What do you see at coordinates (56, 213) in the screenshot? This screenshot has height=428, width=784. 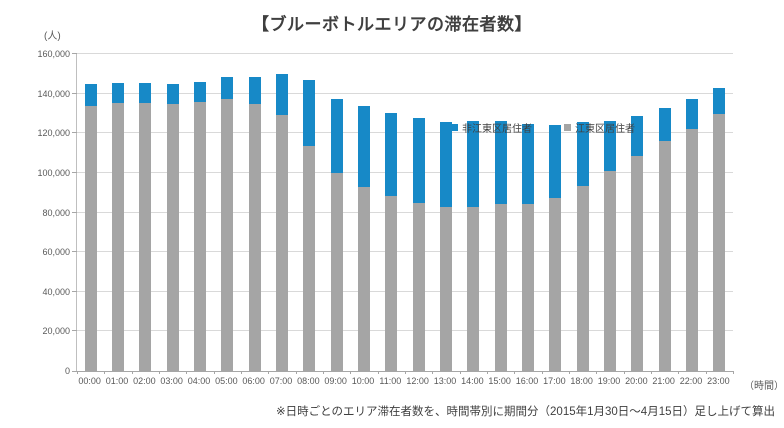 I see `y-axis-tick-label: 80,000` at bounding box center [56, 213].